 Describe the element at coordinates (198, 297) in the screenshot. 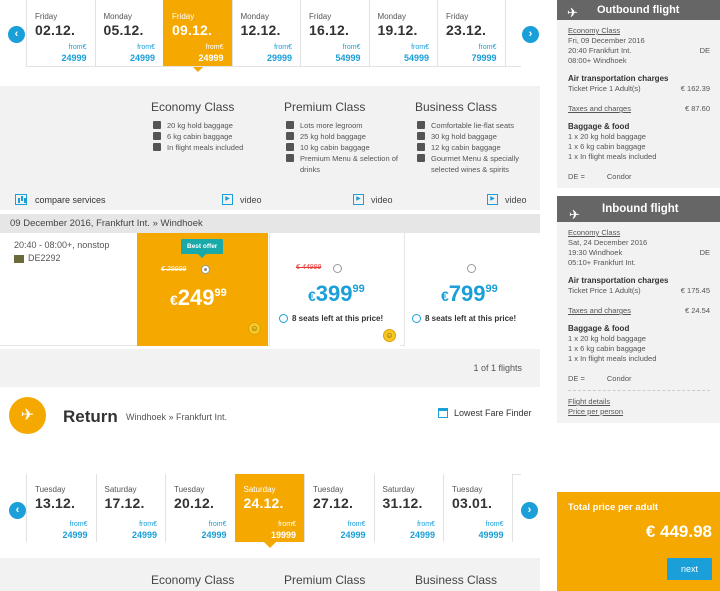

I see `fare-price: €24999` at that location.